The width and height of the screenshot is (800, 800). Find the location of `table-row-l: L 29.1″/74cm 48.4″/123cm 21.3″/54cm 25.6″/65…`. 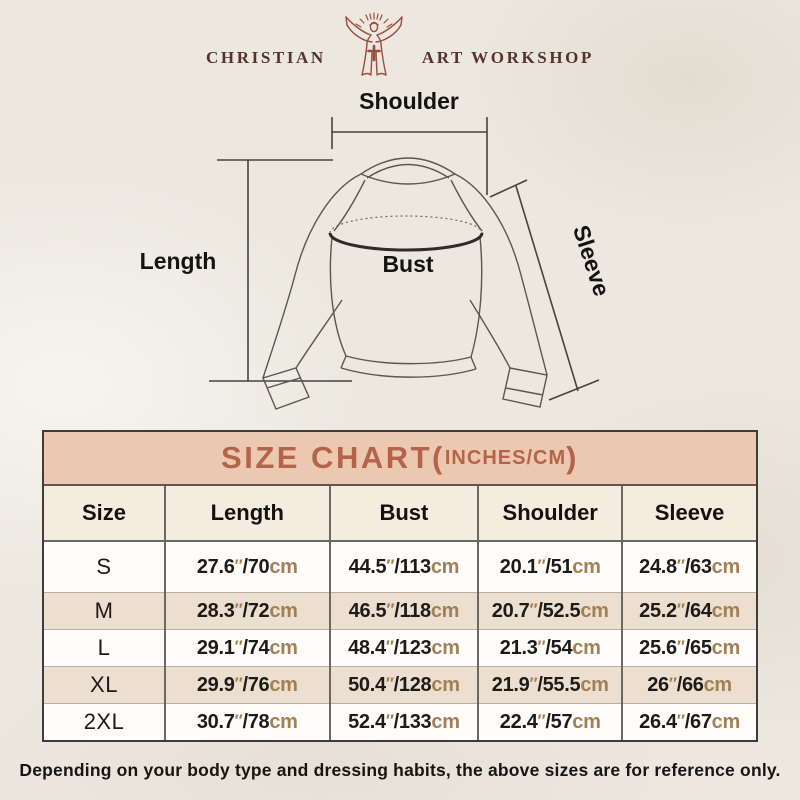

table-row-l: L 29.1″/74cm 48.4″/123cm 21.3″/54cm 25.6″/65… is located at coordinates (400, 648).